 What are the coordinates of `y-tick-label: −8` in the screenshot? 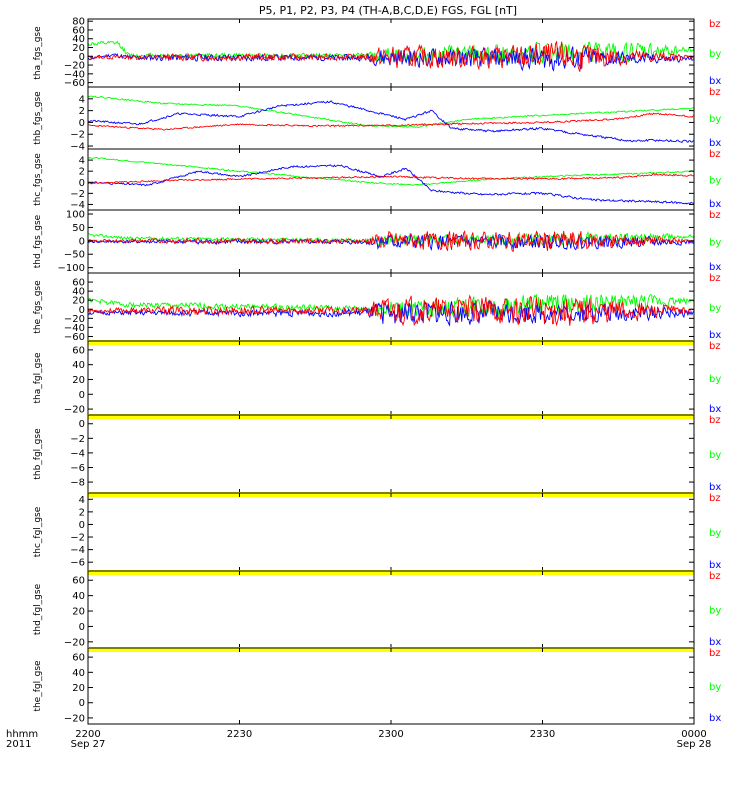 It's located at (77, 483).